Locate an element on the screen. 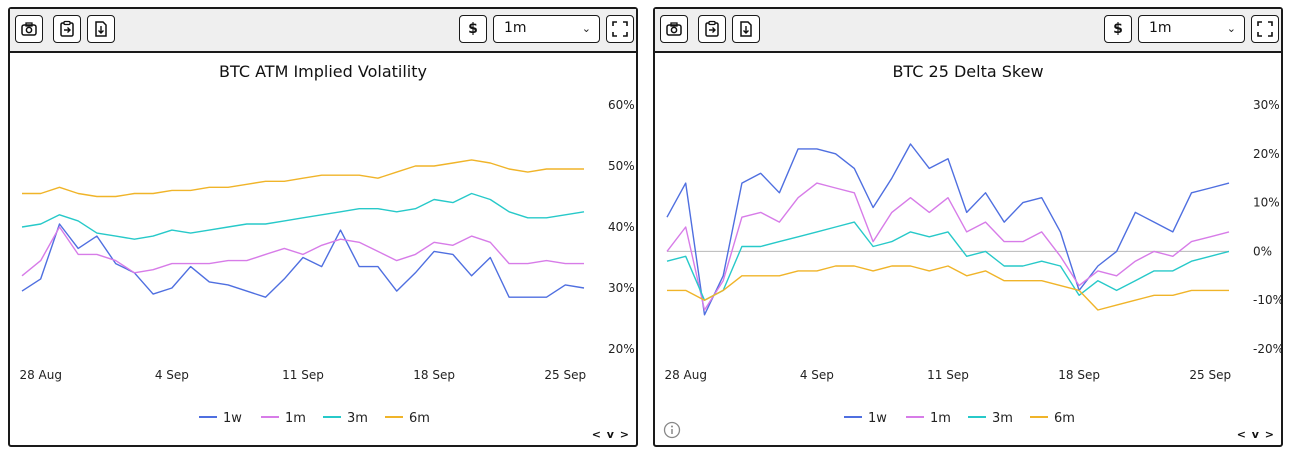 This screenshot has height=454, width=1292. y-tick-label: 0% is located at coordinates (1262, 251).